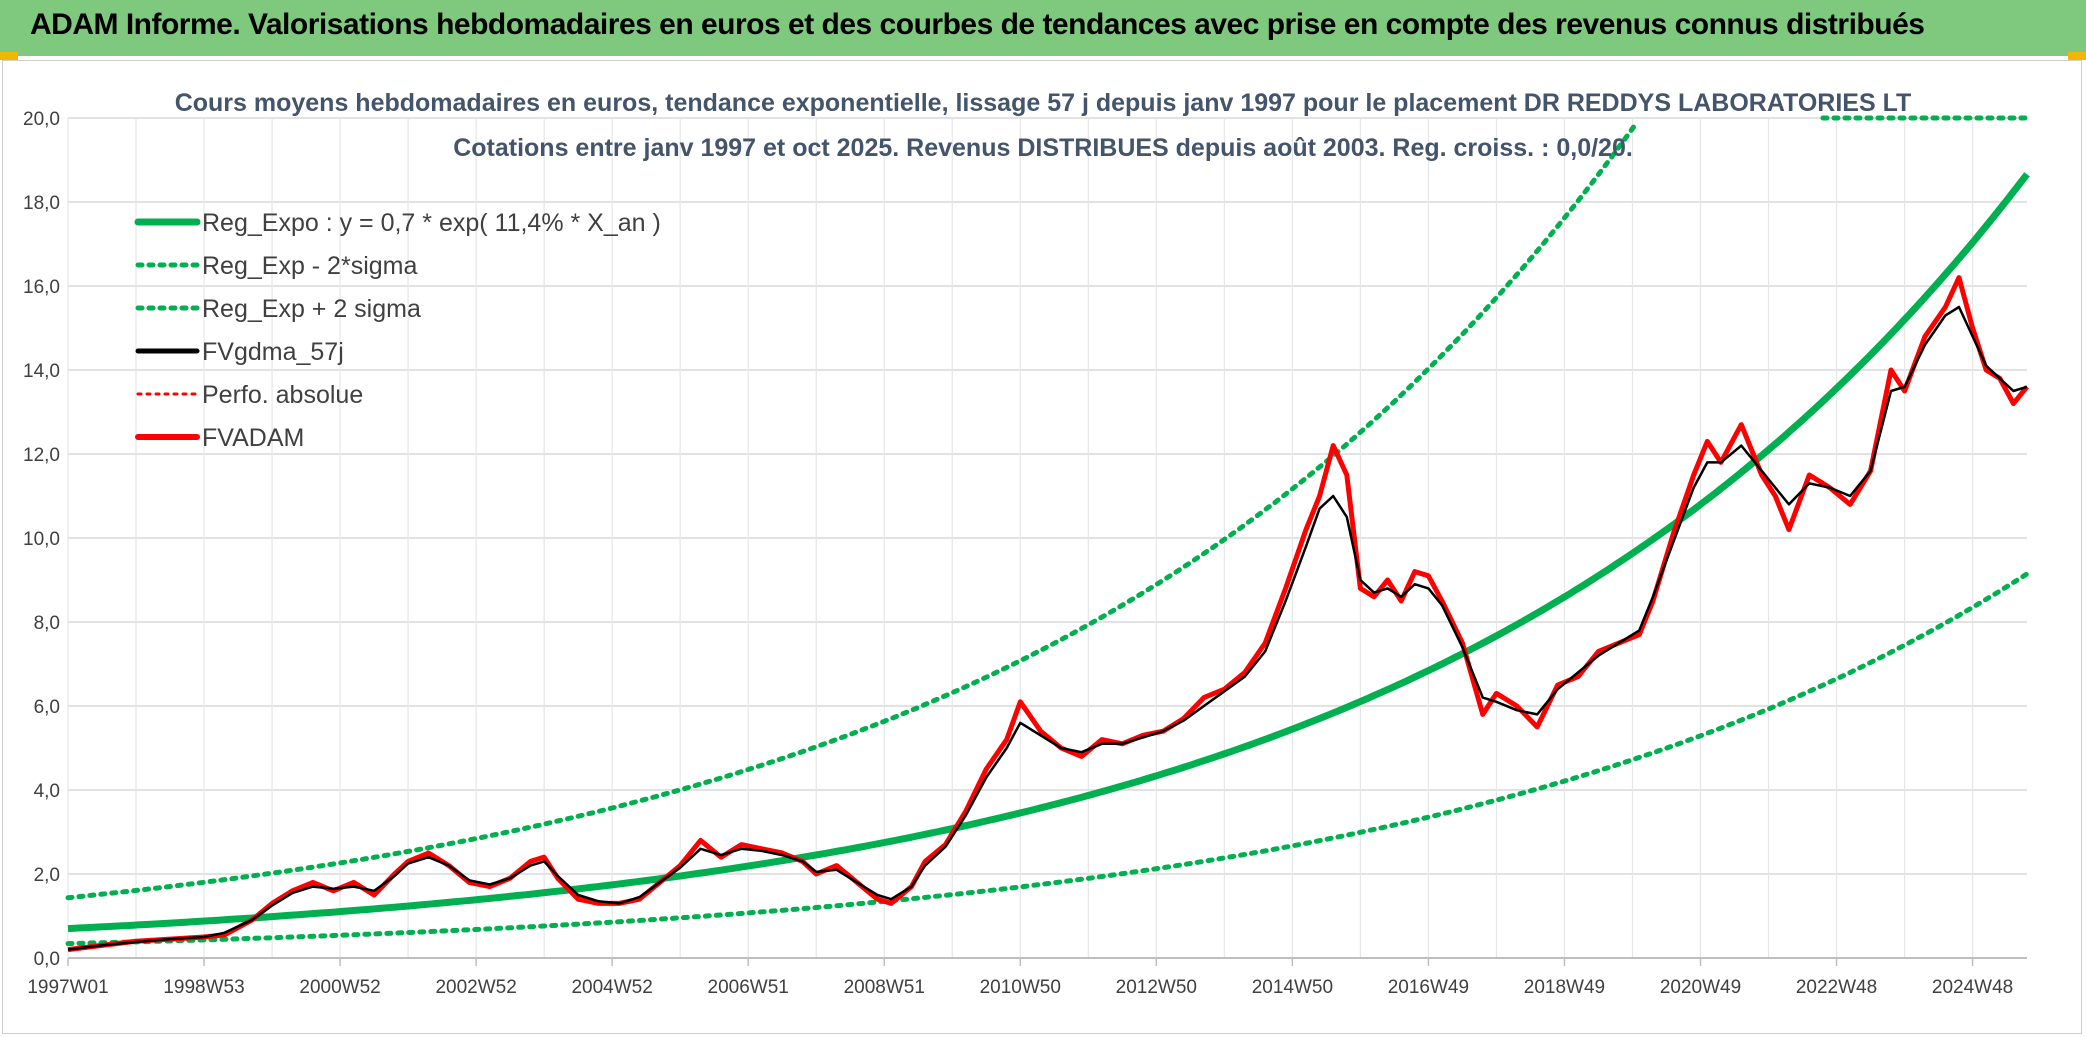  I want to click on x-tick-label: 2024W48, so click(1972, 987).